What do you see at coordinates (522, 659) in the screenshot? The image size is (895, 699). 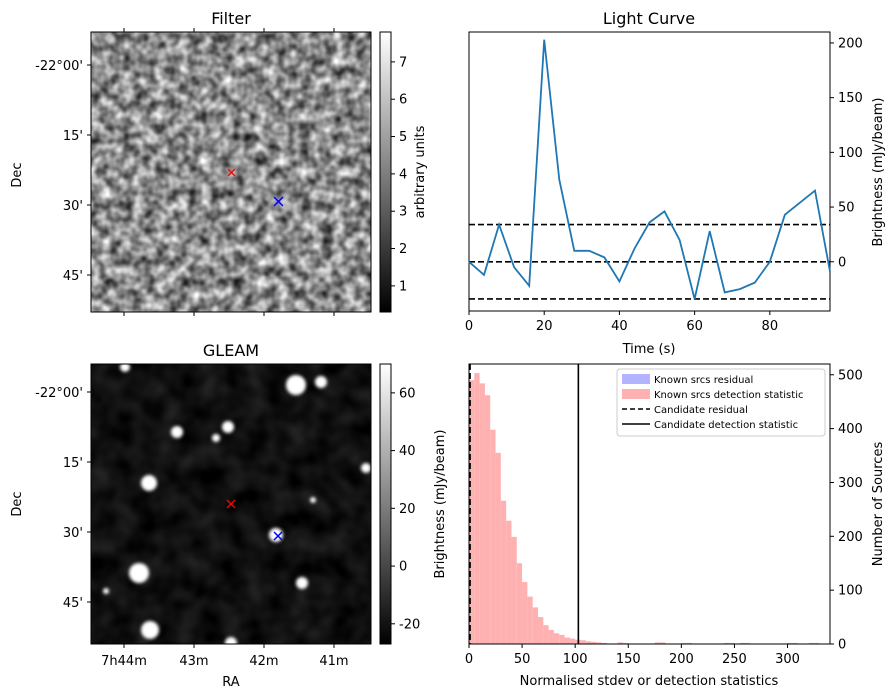 I see `histogram-xtick-label: 50` at bounding box center [522, 659].